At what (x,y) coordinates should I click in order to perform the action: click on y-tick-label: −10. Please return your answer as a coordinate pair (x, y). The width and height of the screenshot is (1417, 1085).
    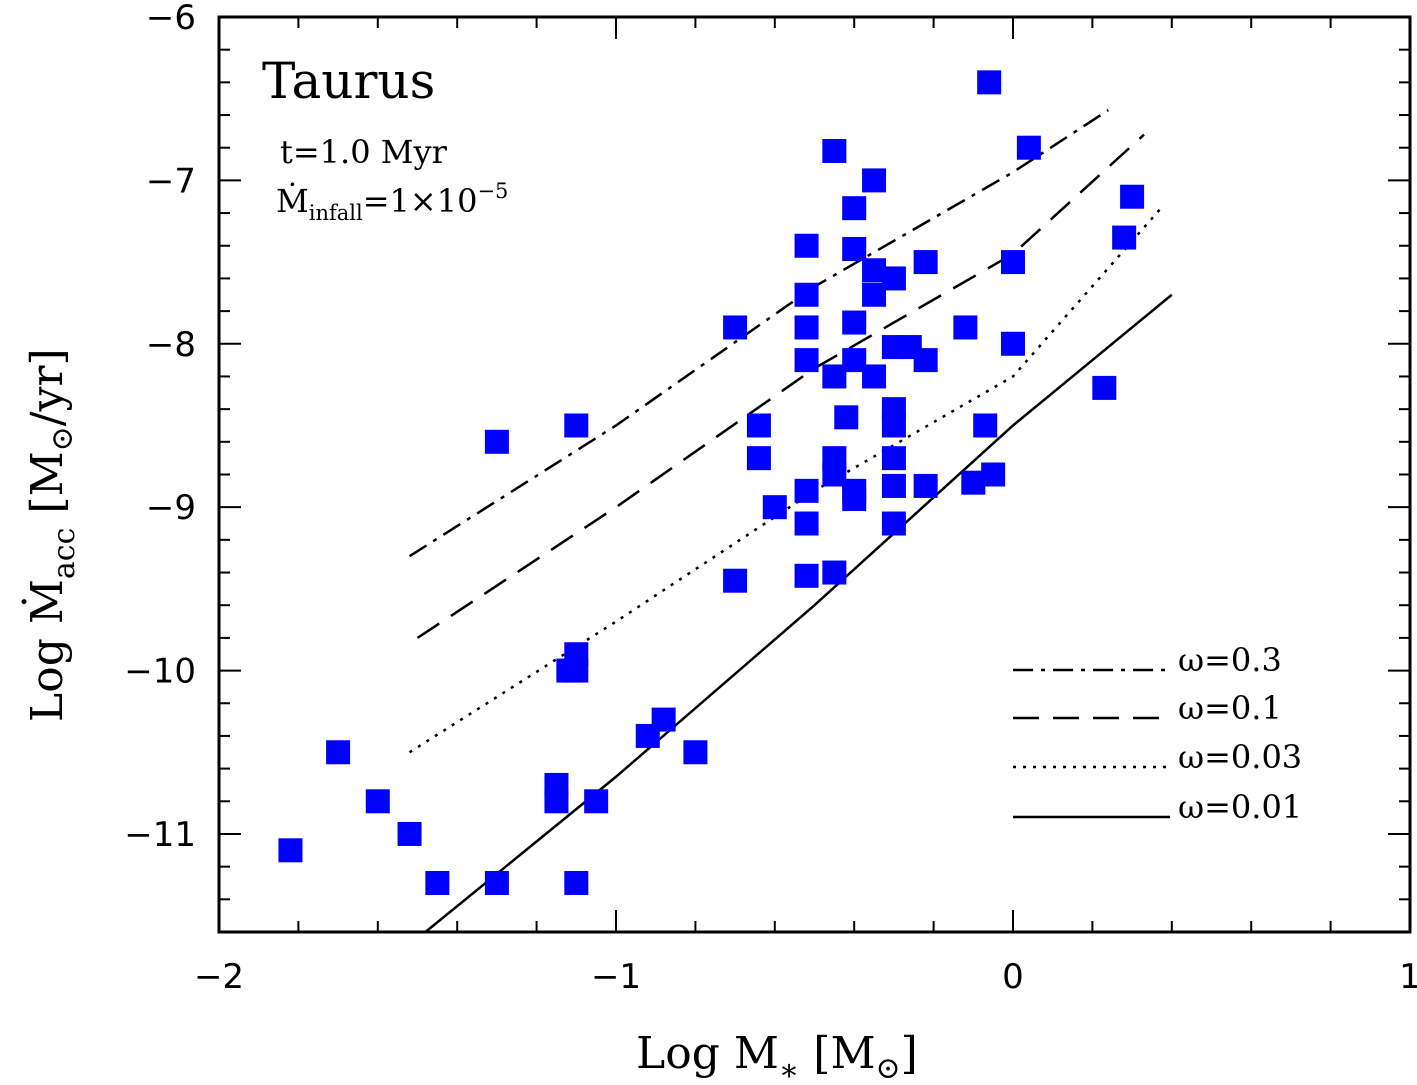
    Looking at the image, I should click on (160, 672).